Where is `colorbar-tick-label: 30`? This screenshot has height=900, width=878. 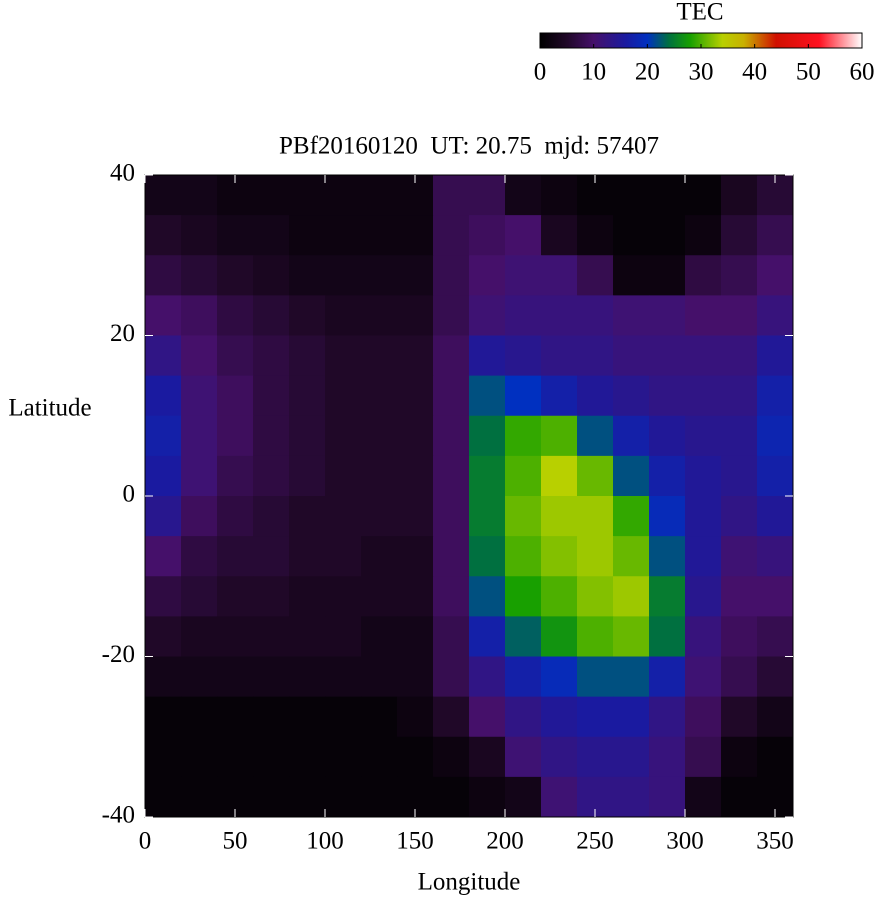
colorbar-tick-label: 30 is located at coordinates (701, 72).